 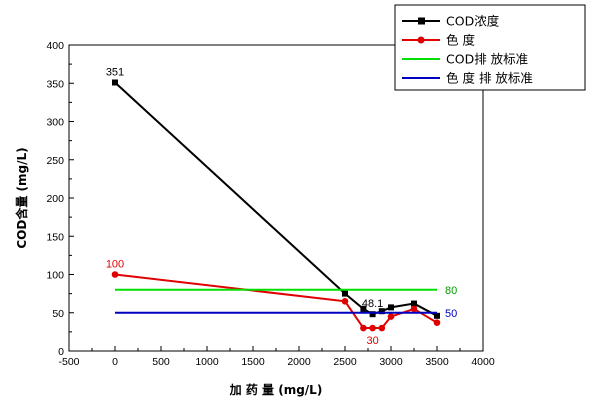 I want to click on x-tick-label: 500, so click(x=161, y=362).